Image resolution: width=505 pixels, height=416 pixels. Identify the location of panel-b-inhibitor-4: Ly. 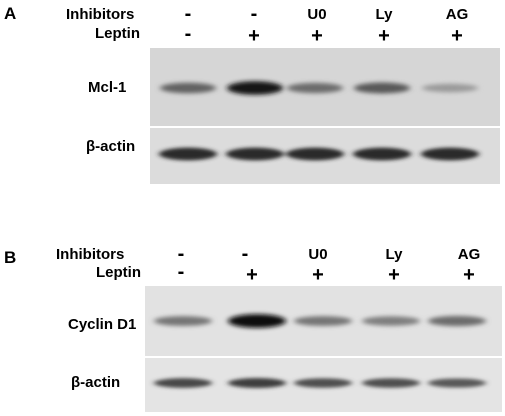
(394, 254).